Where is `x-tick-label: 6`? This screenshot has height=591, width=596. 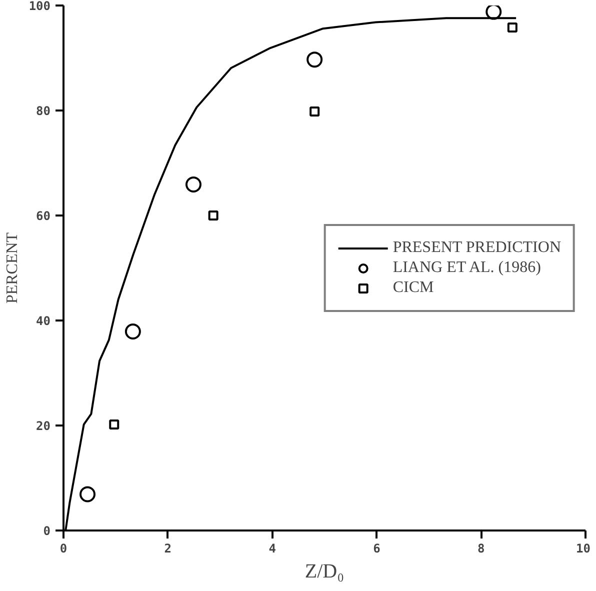 x-tick-label: 6 is located at coordinates (376, 549).